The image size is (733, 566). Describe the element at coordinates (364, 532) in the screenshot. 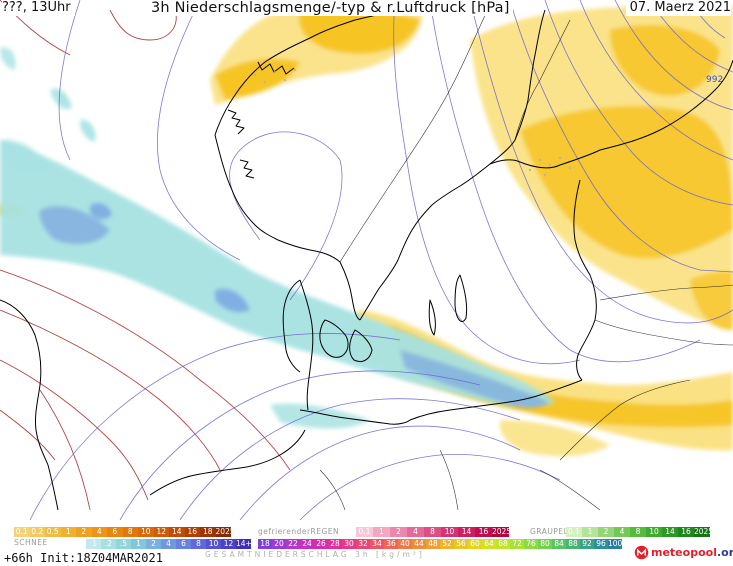

I see `legend-freezing-rain-cell: 0.1` at that location.